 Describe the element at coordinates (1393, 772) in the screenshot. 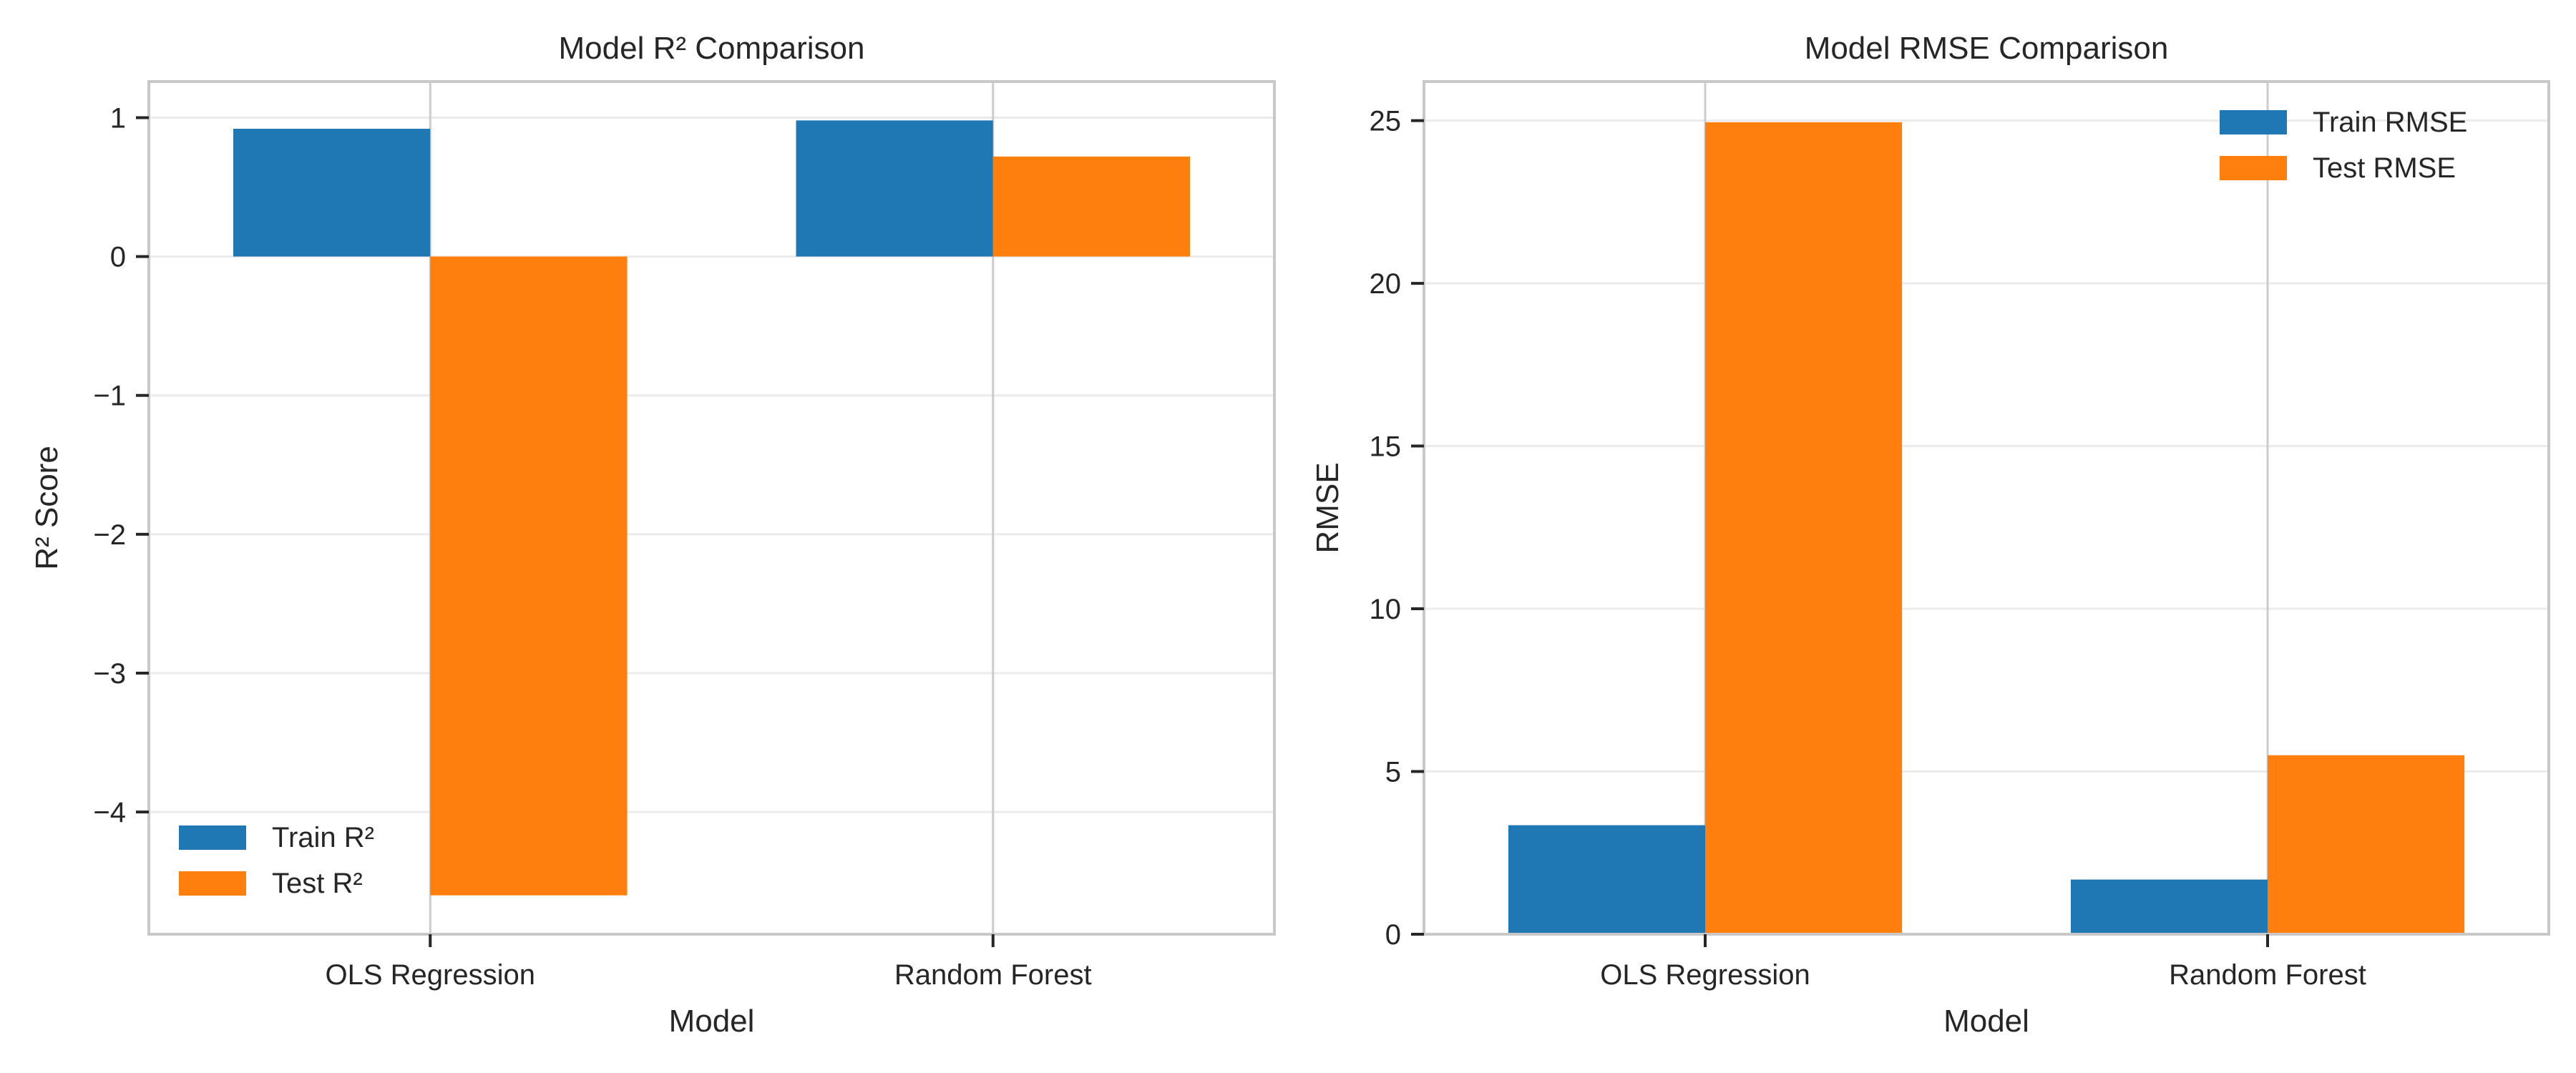

I see `y-tick-label: 5` at that location.